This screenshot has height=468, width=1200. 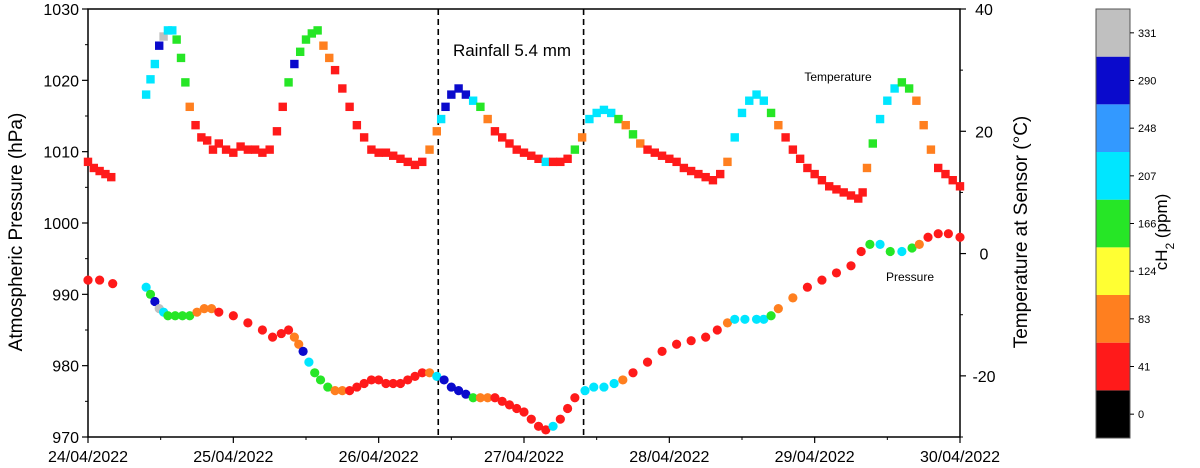 I want to click on colorbar-tick-label: 290, so click(x=1147, y=82).